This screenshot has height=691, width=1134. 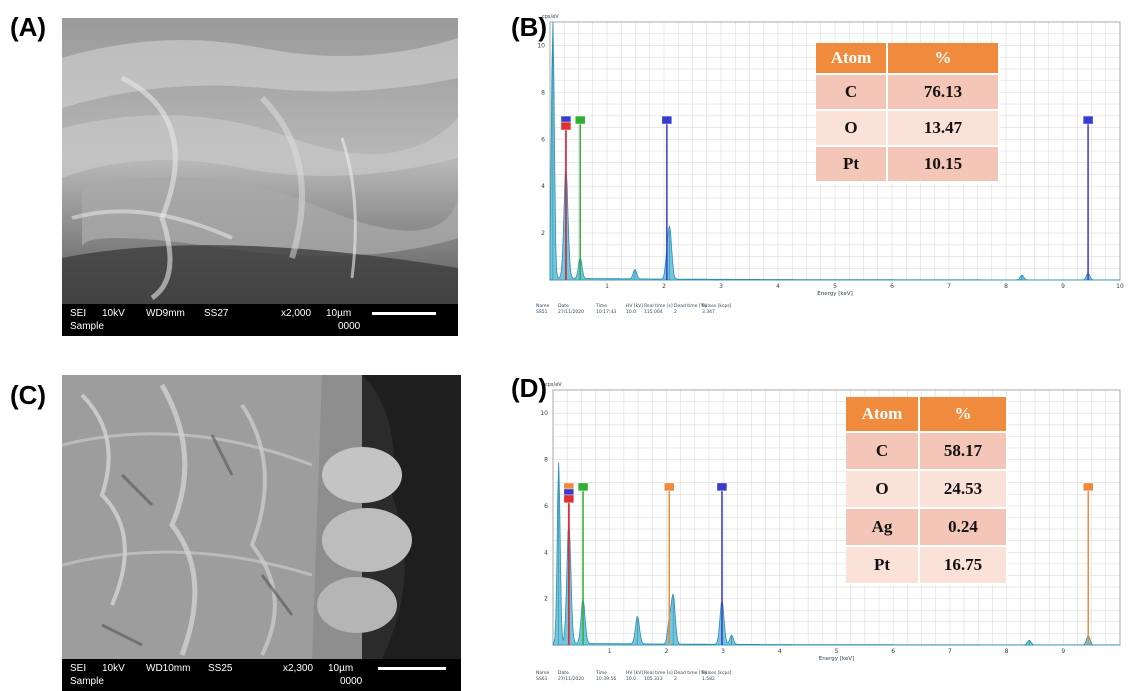 I want to click on x-axis-label: Energy [keV], so click(x=834, y=294).